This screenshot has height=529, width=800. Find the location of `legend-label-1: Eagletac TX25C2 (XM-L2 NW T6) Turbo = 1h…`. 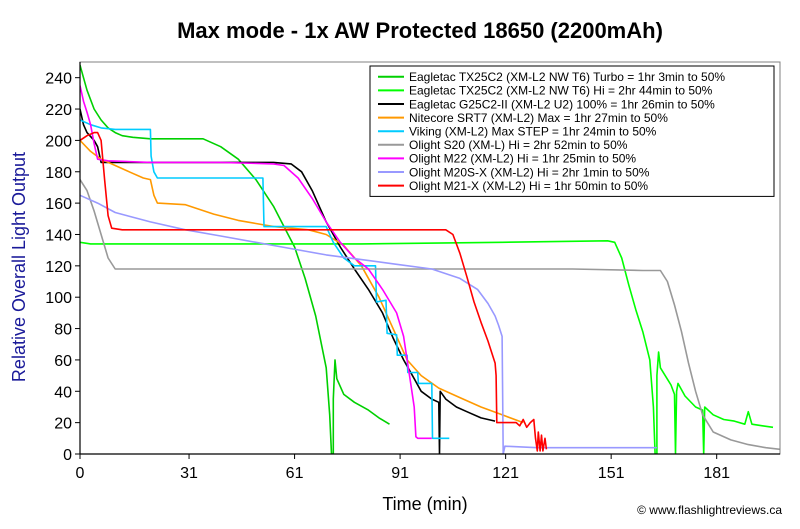

legend-label-1: Eagletac TX25C2 (XM-L2 NW T6) Turbo = 1h… is located at coordinates (567, 77).